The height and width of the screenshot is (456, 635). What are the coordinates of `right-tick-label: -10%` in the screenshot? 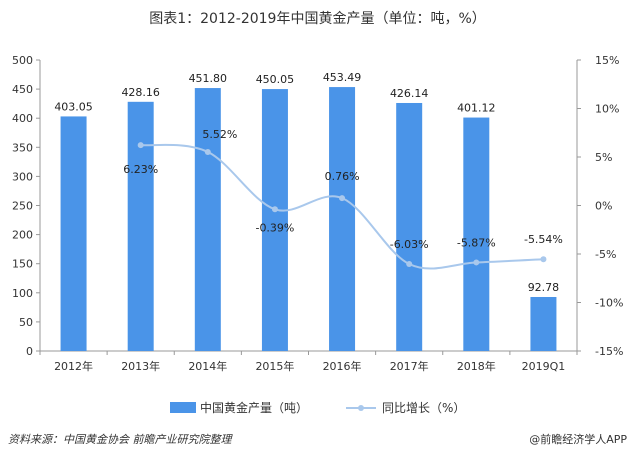 It's located at (609, 303).